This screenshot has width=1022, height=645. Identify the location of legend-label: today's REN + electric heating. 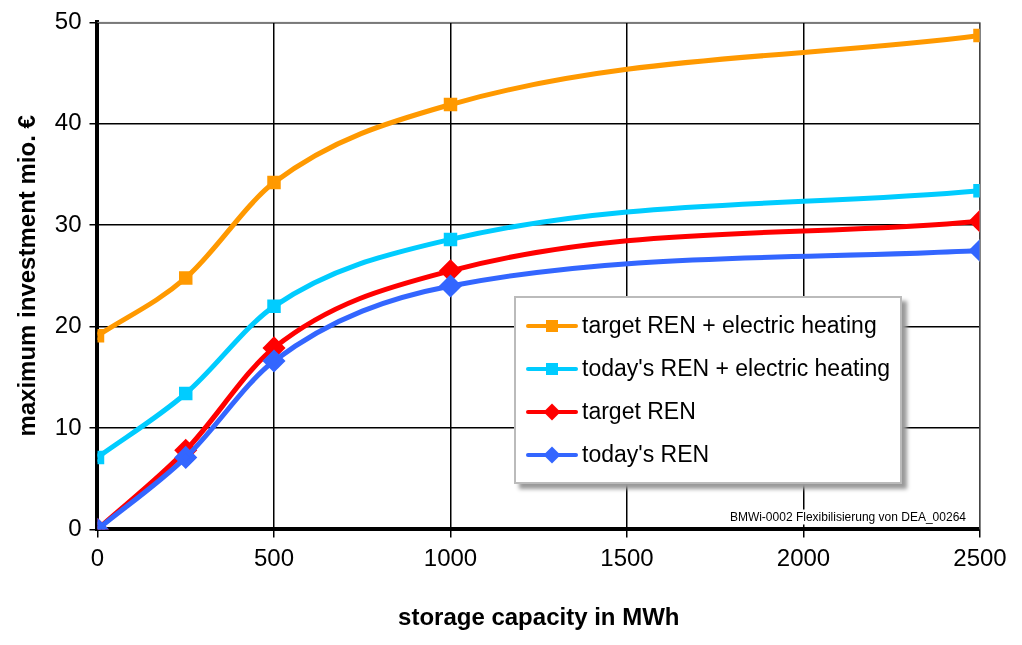
(736, 368).